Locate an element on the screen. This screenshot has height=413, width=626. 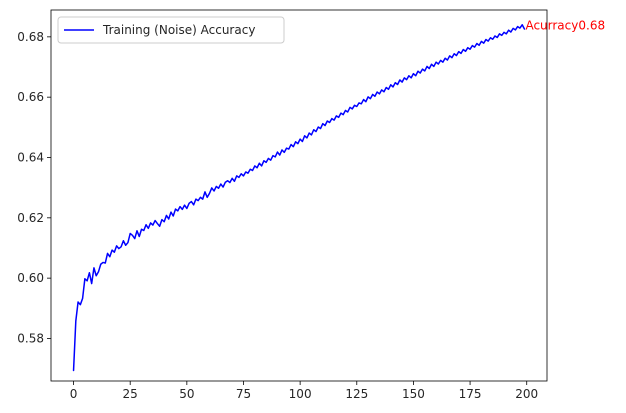
y-axis-ticks: 0.58 0.60 0.62 0.64 0.66 0.68 is located at coordinates (34, 187).